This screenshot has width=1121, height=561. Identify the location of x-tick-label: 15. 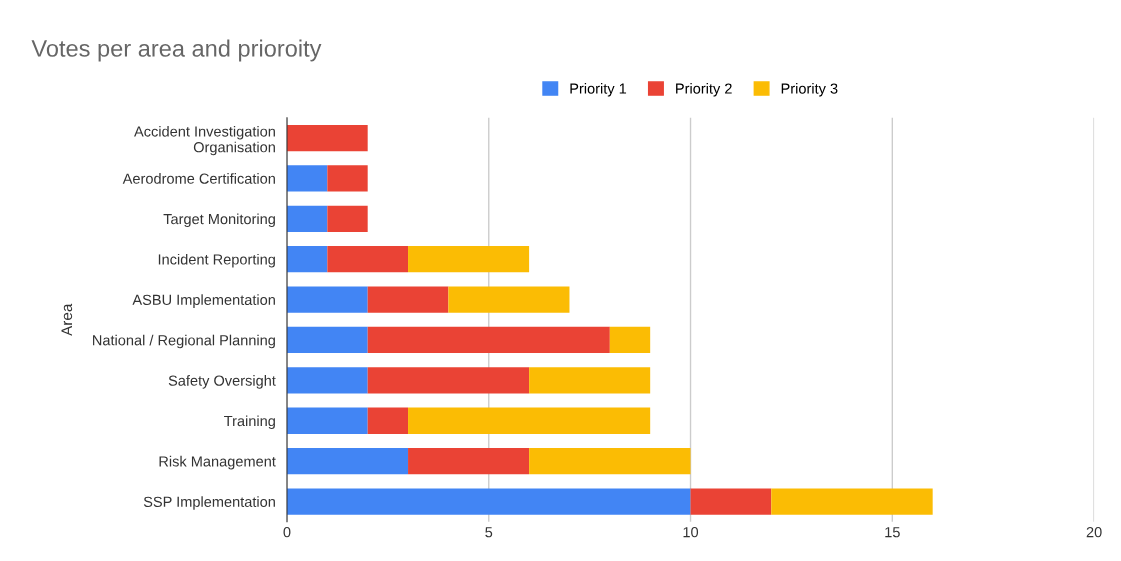
(892, 532).